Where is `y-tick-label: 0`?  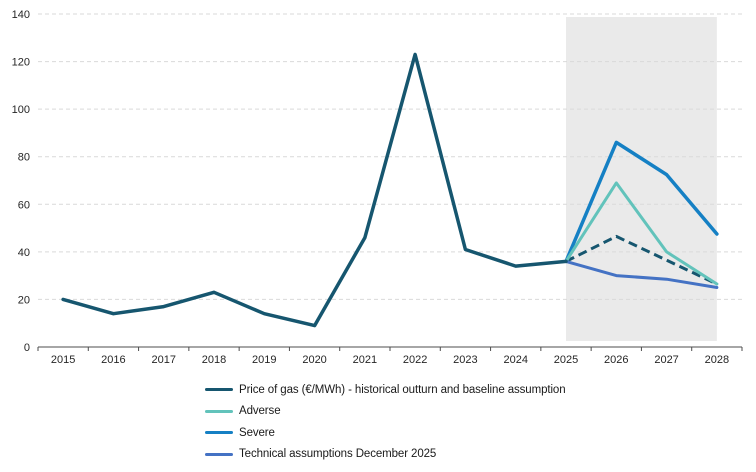
y-tick-label: 0 is located at coordinates (27, 348).